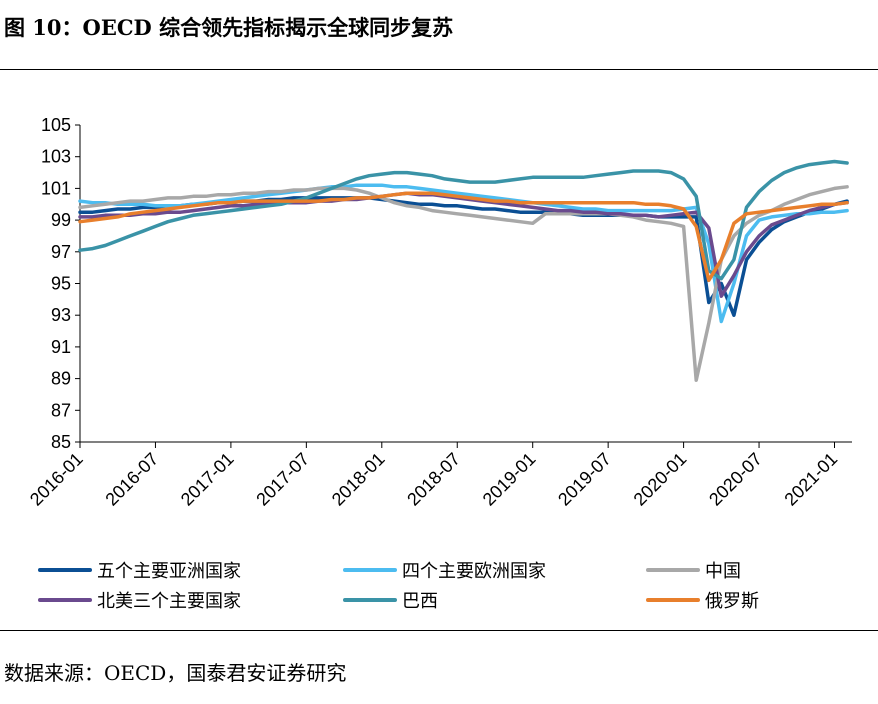 This screenshot has width=878, height=704. What do you see at coordinates (810, 479) in the screenshot?
I see `x-tick-label: 2021-01` at bounding box center [810, 479].